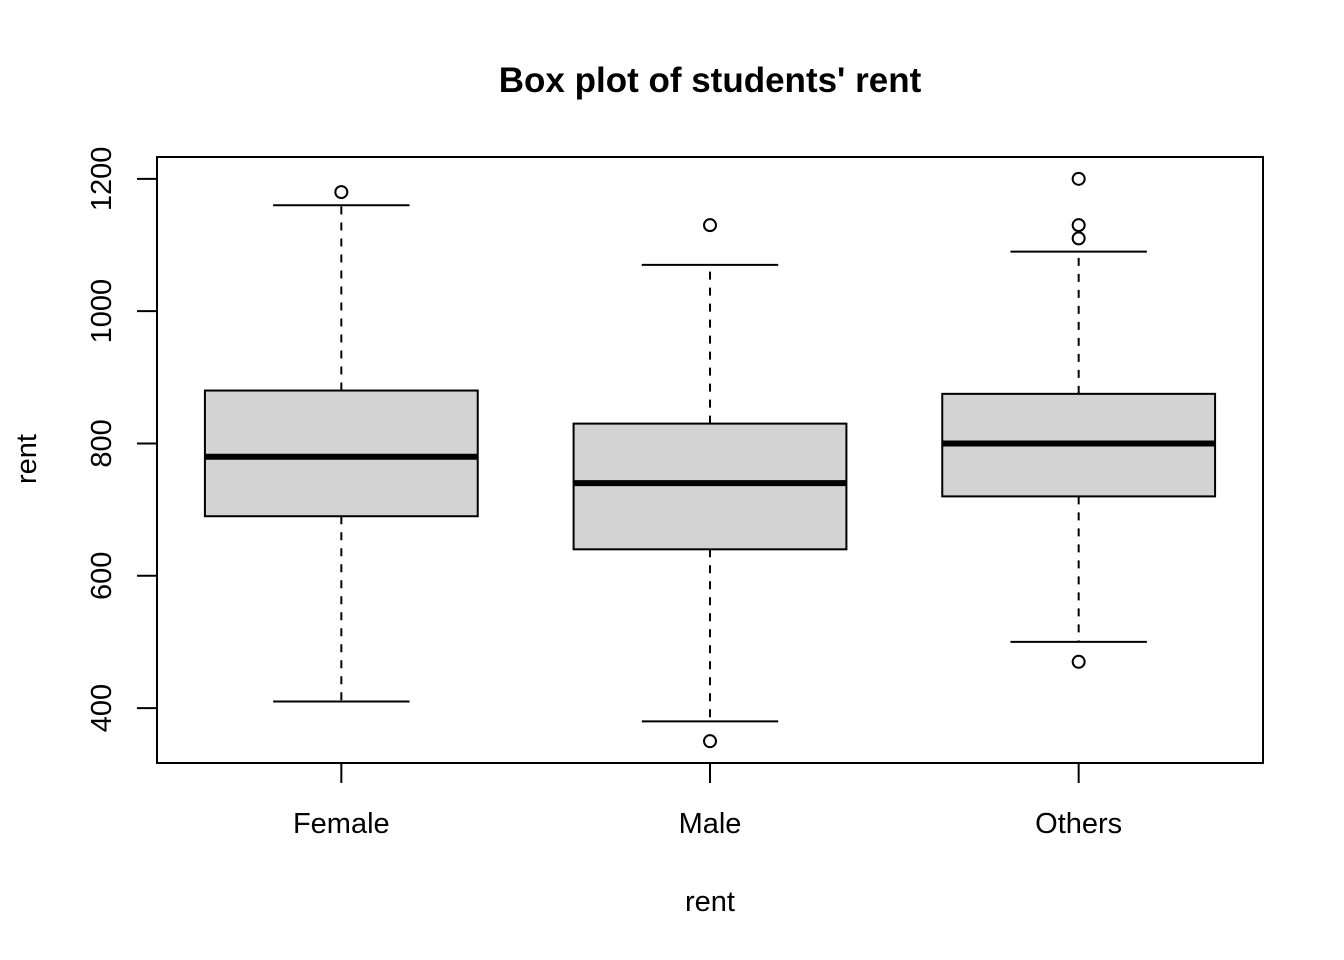  I want to click on y-tick-label: 600, so click(102, 576).